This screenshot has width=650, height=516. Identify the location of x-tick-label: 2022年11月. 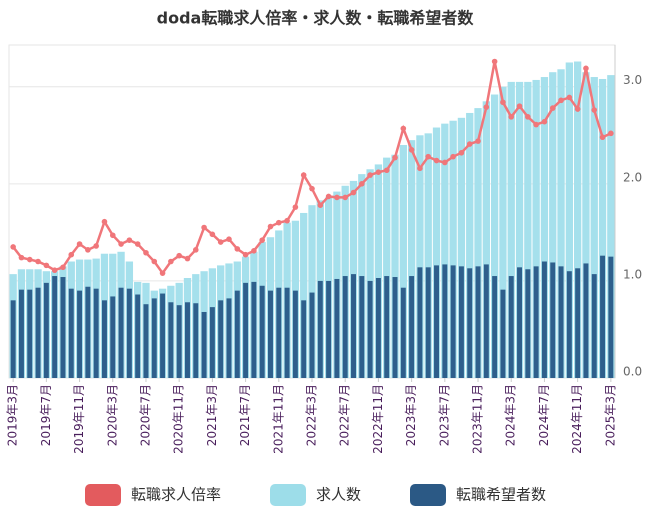
(378, 419).